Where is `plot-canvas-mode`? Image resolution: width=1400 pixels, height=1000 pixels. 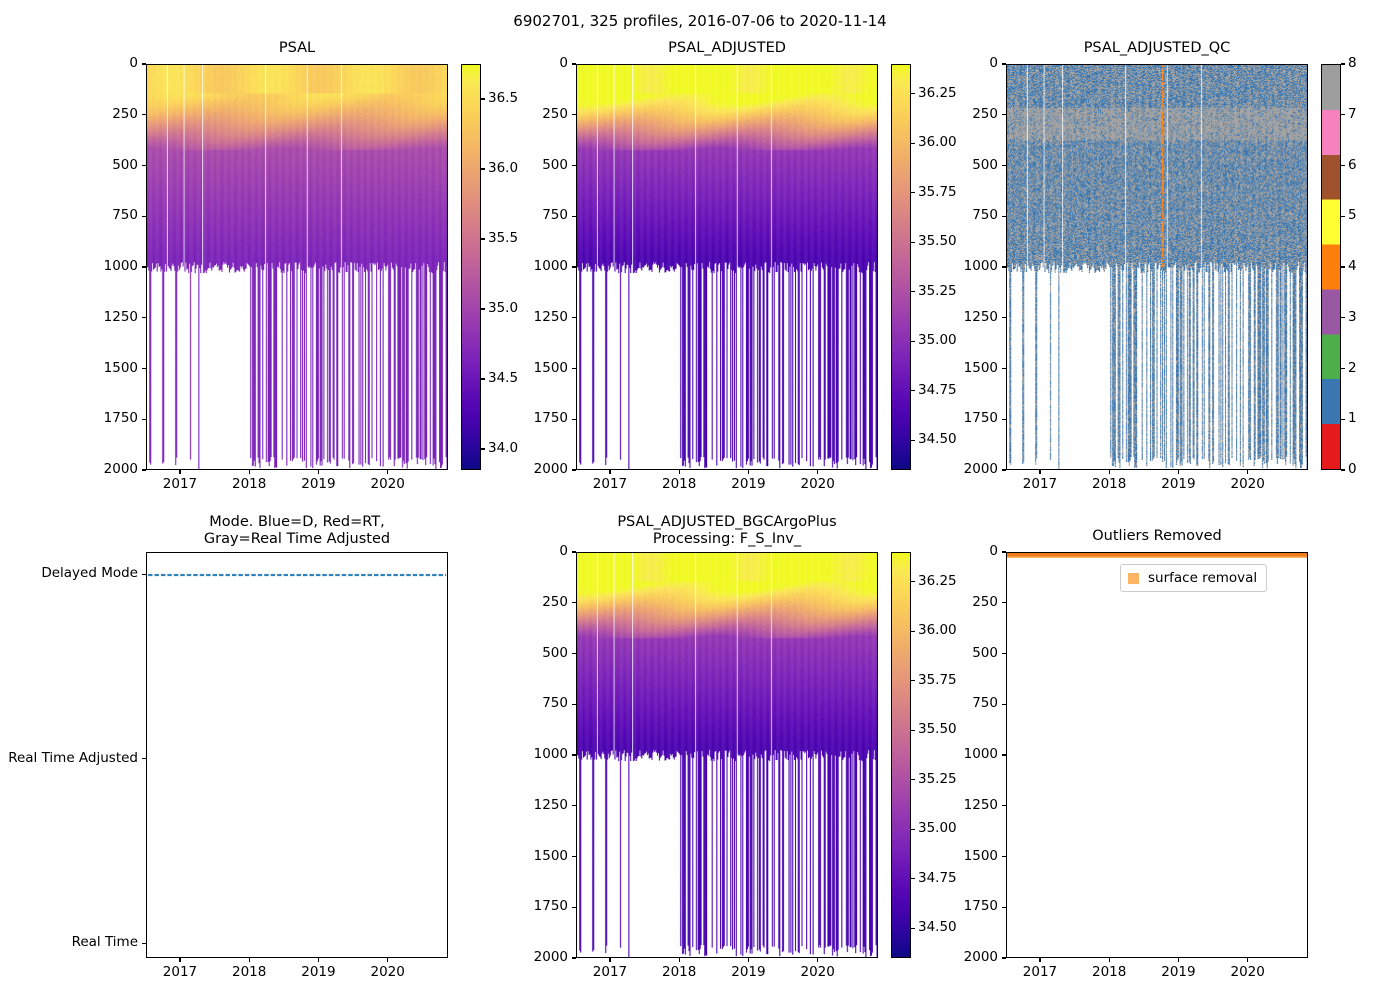 plot-canvas-mode is located at coordinates (297, 755).